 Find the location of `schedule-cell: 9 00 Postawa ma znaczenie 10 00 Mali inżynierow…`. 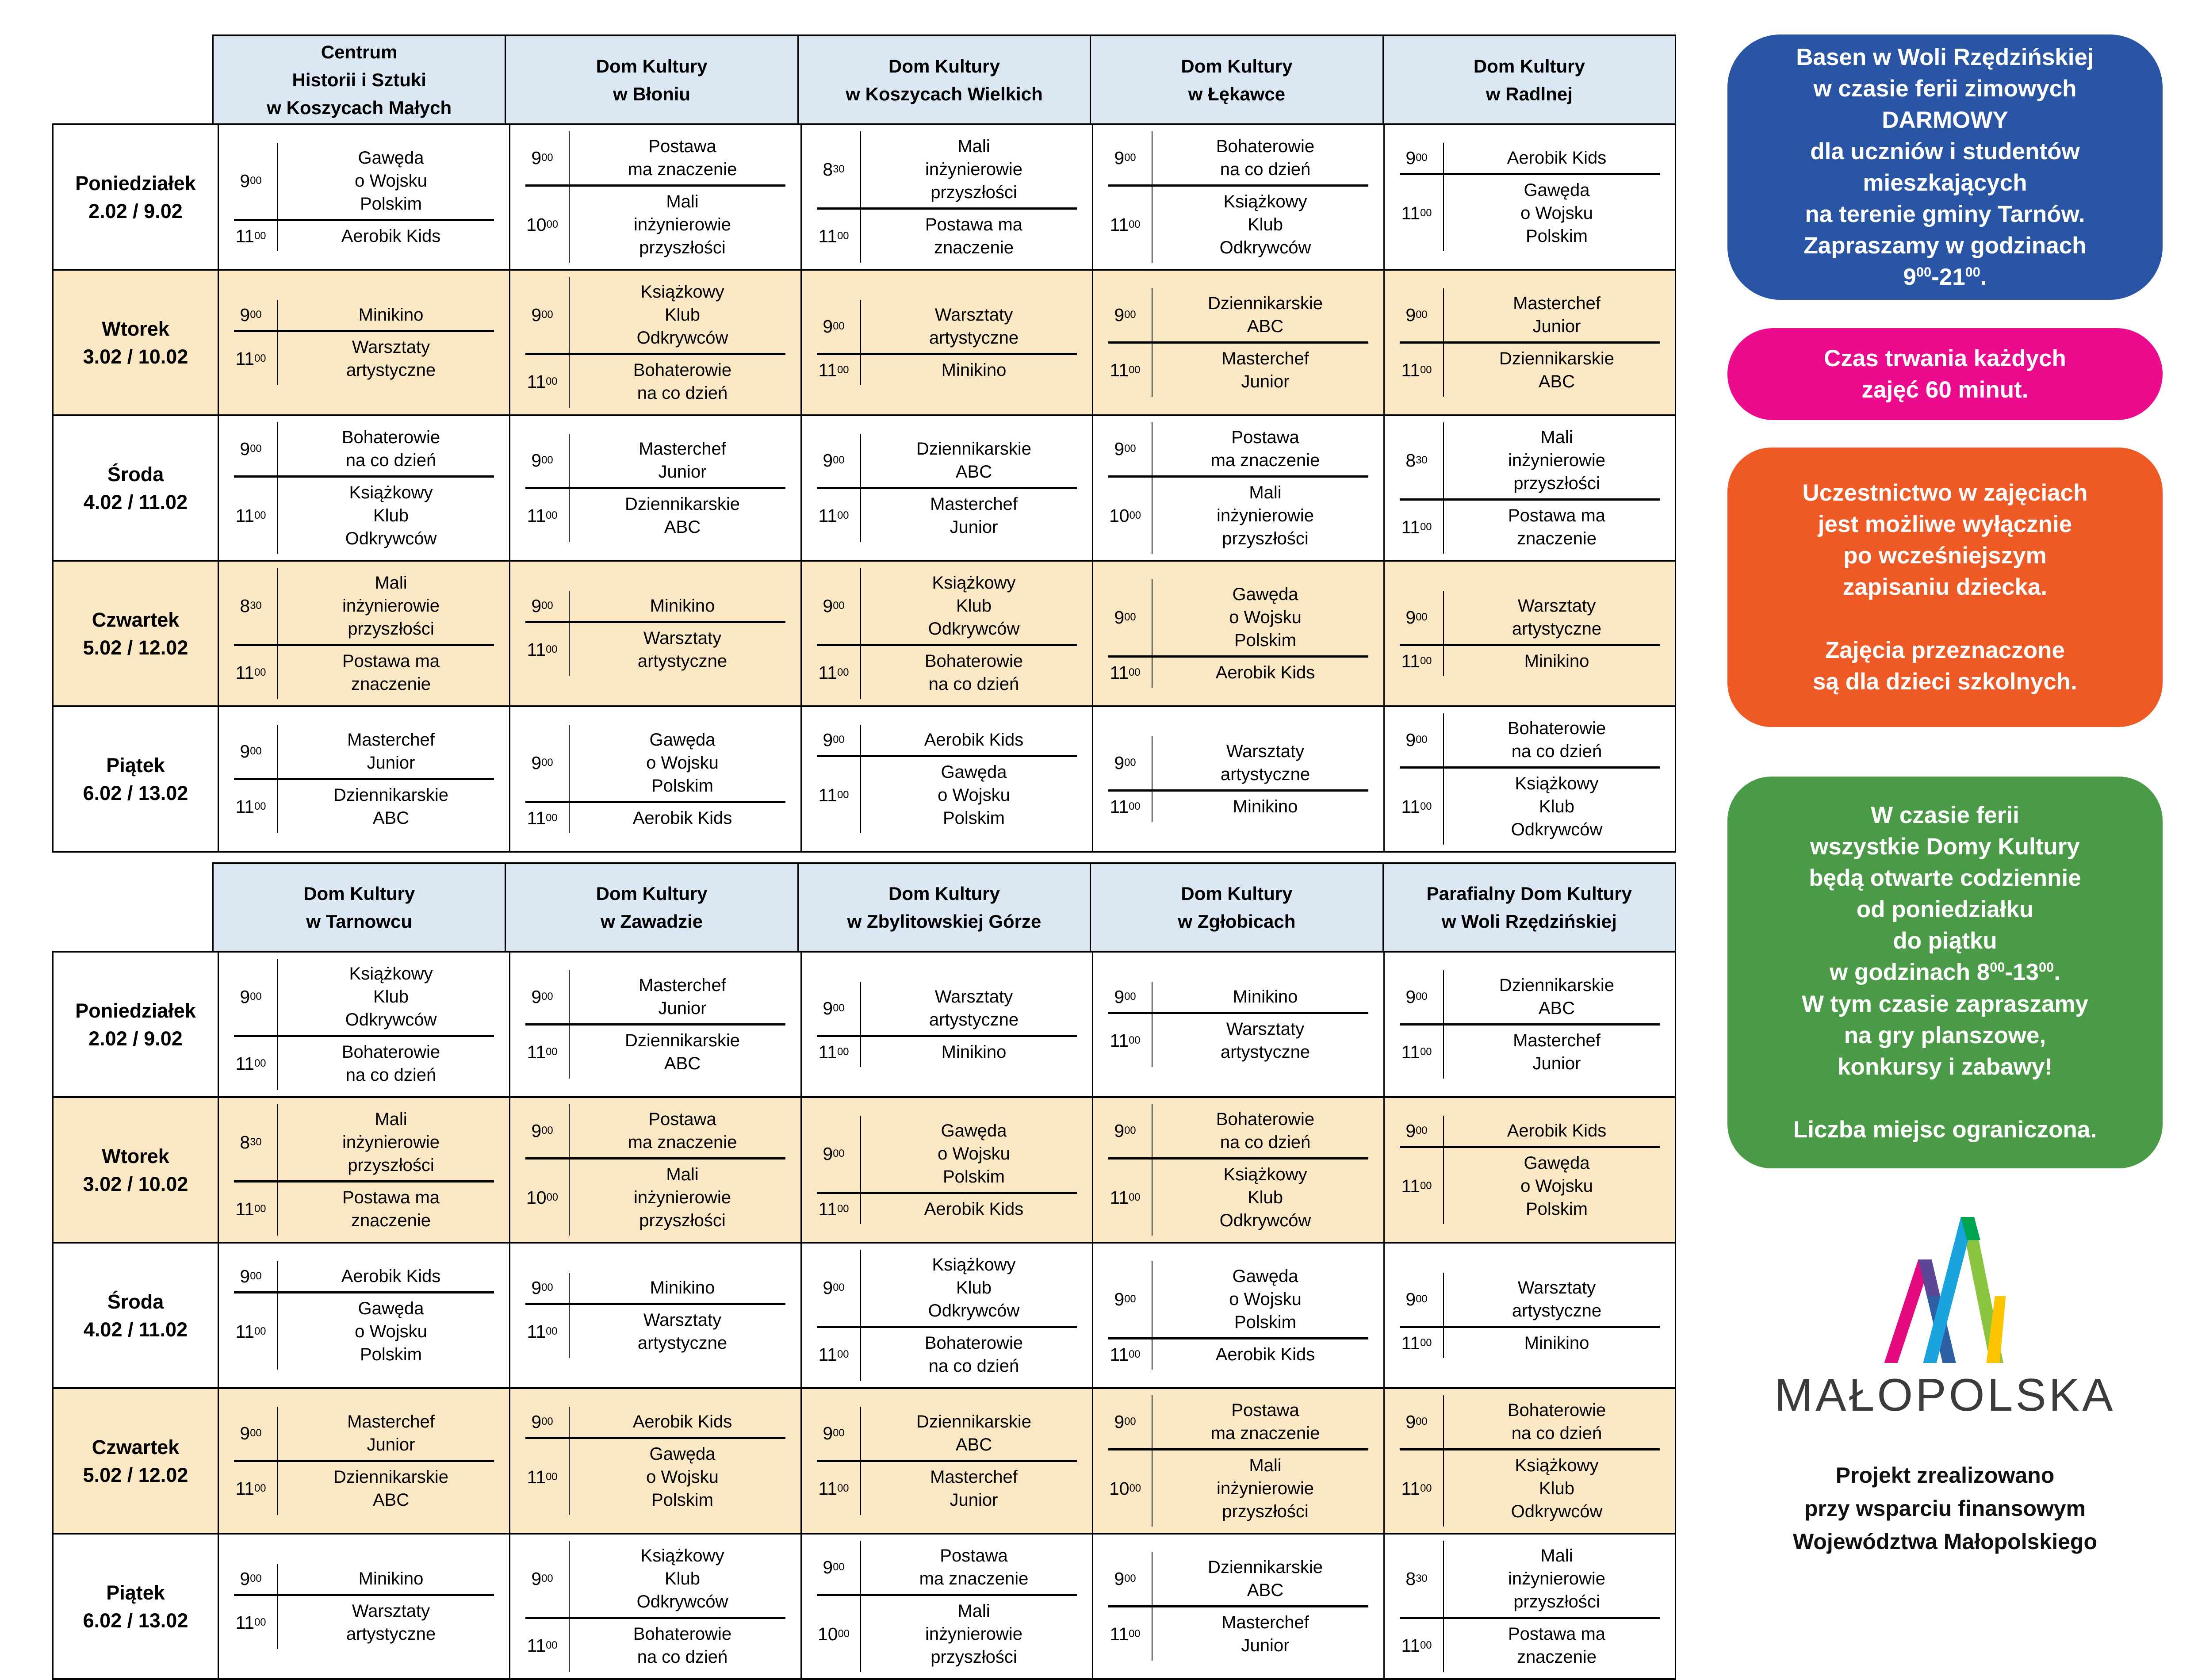

schedule-cell: 9 00 Postawa ma znaczenie 10 00 Mali inżynierow… is located at coordinates (947, 1607).